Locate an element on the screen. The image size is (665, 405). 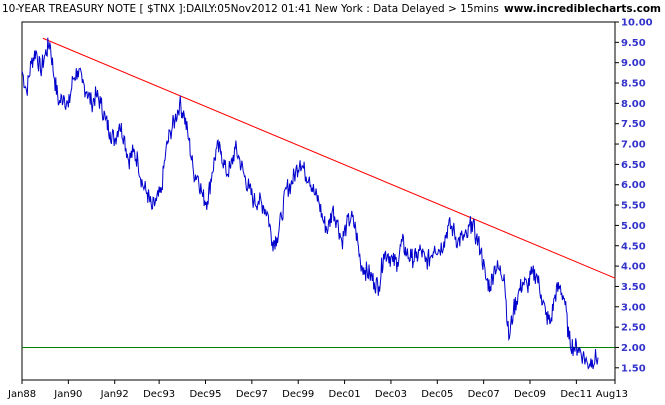
x-tick-label: Dec05 is located at coordinates (437, 394).